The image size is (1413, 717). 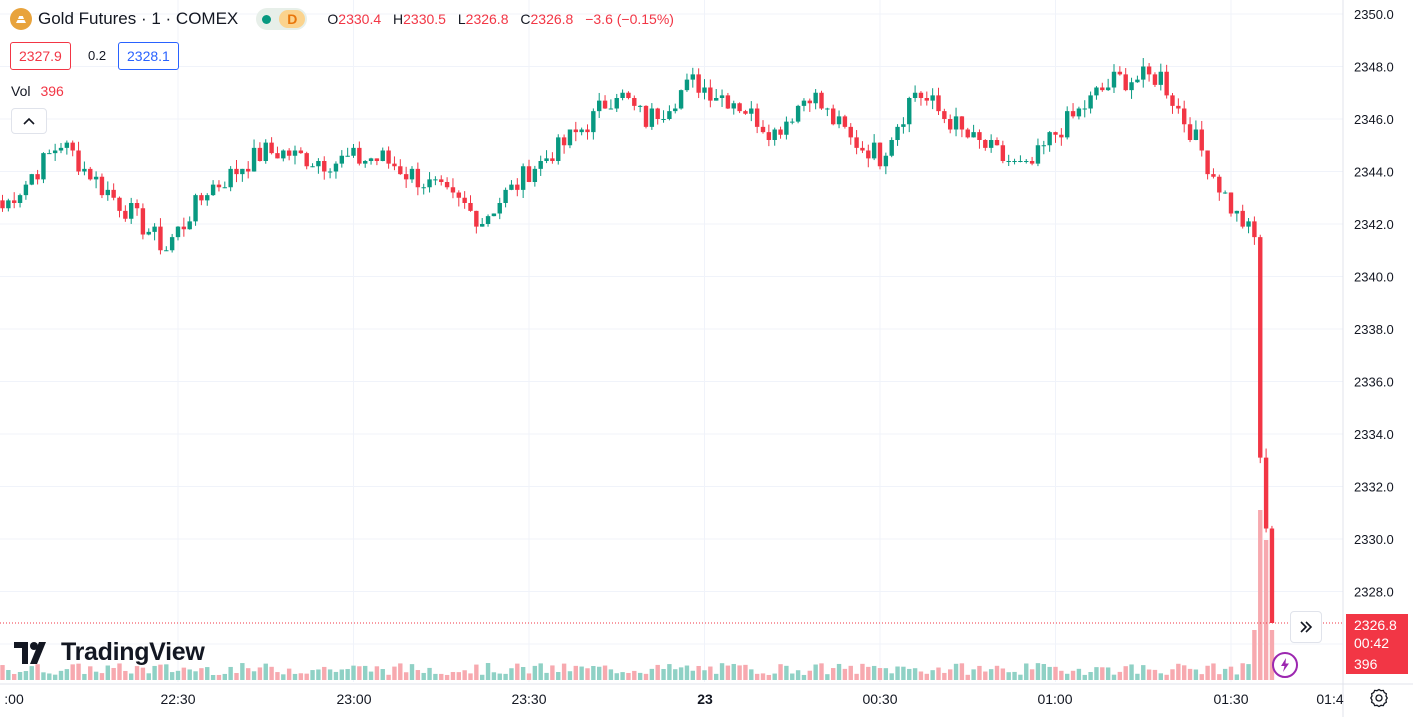 What do you see at coordinates (525, 19) in the screenshot?
I see `close-label: C` at bounding box center [525, 19].